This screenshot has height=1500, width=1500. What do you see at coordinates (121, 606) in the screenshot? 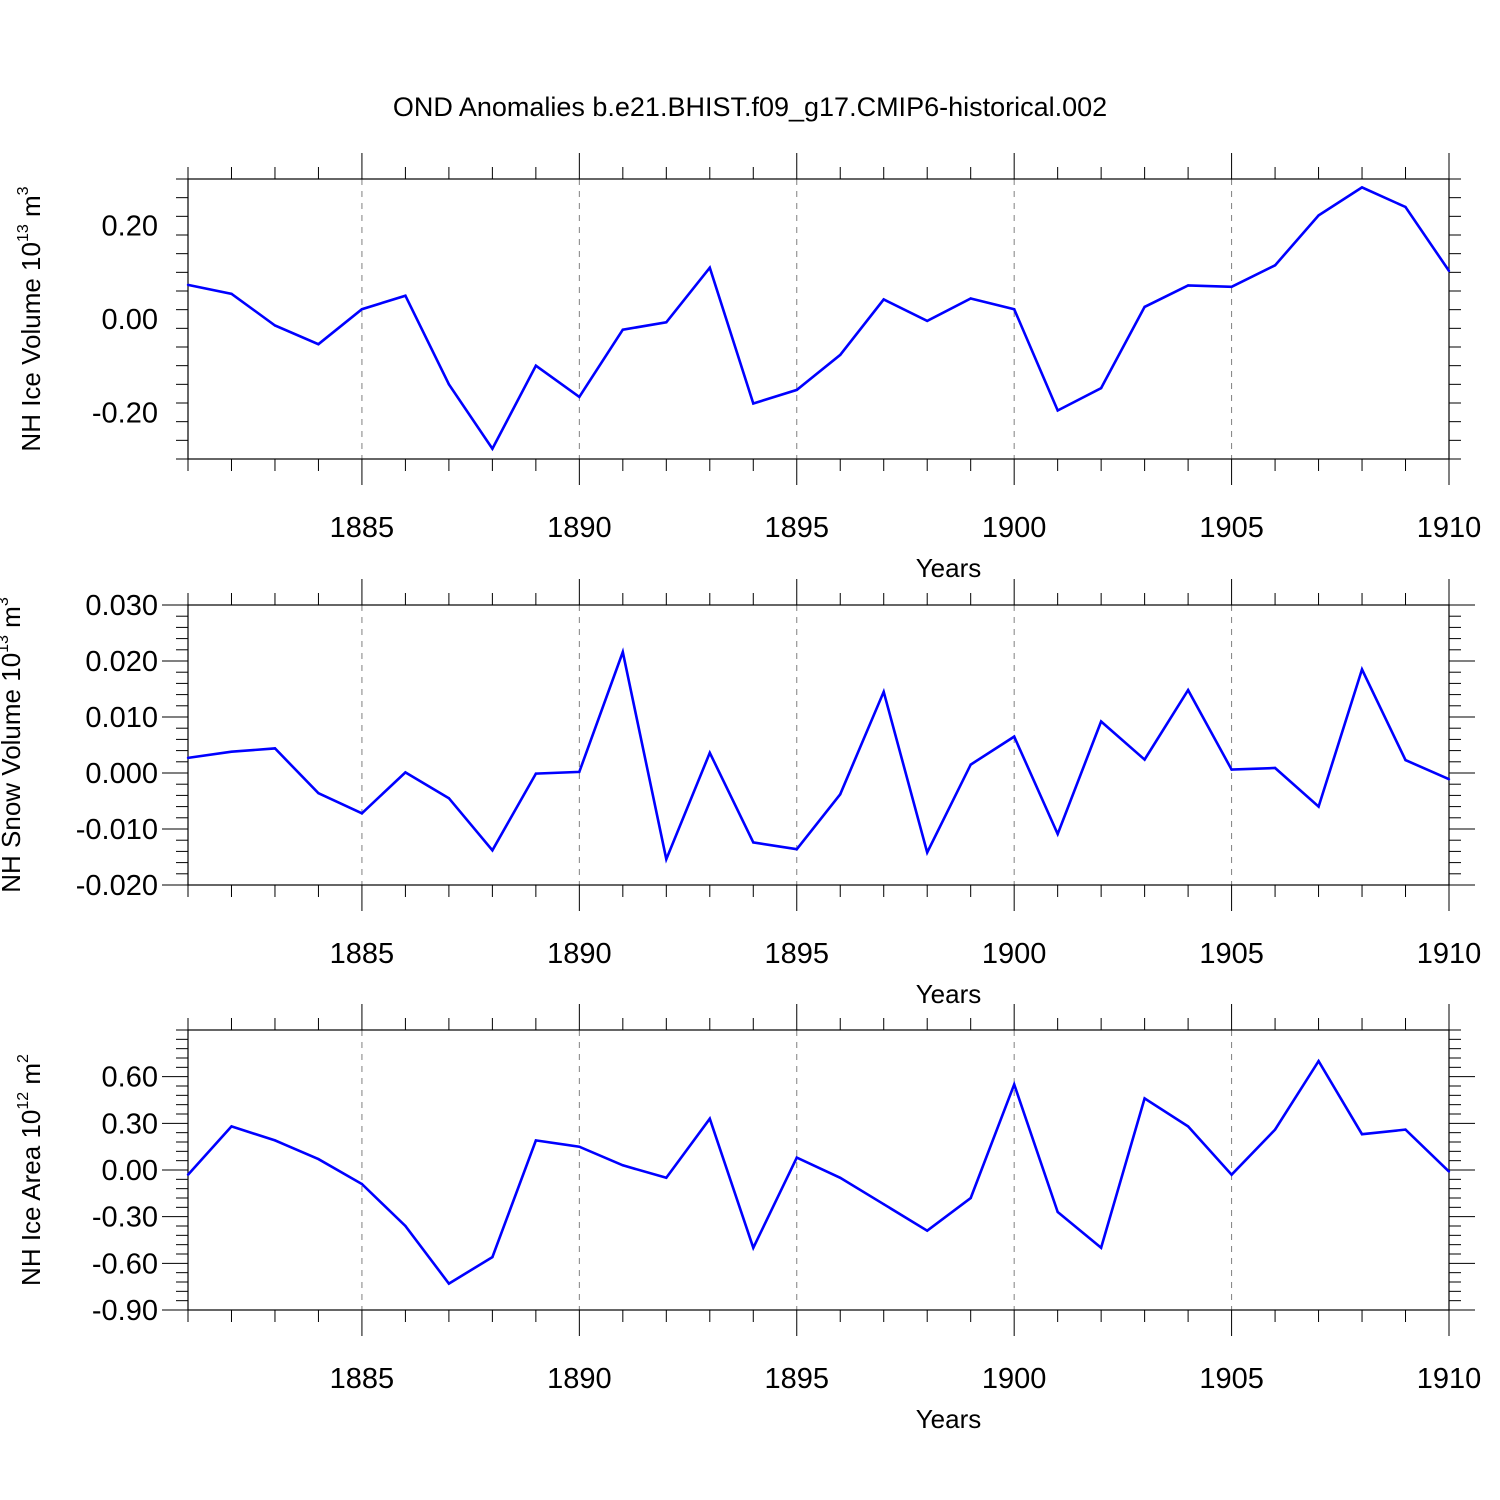
I see `y-tick-label: 0.030` at bounding box center [121, 606].